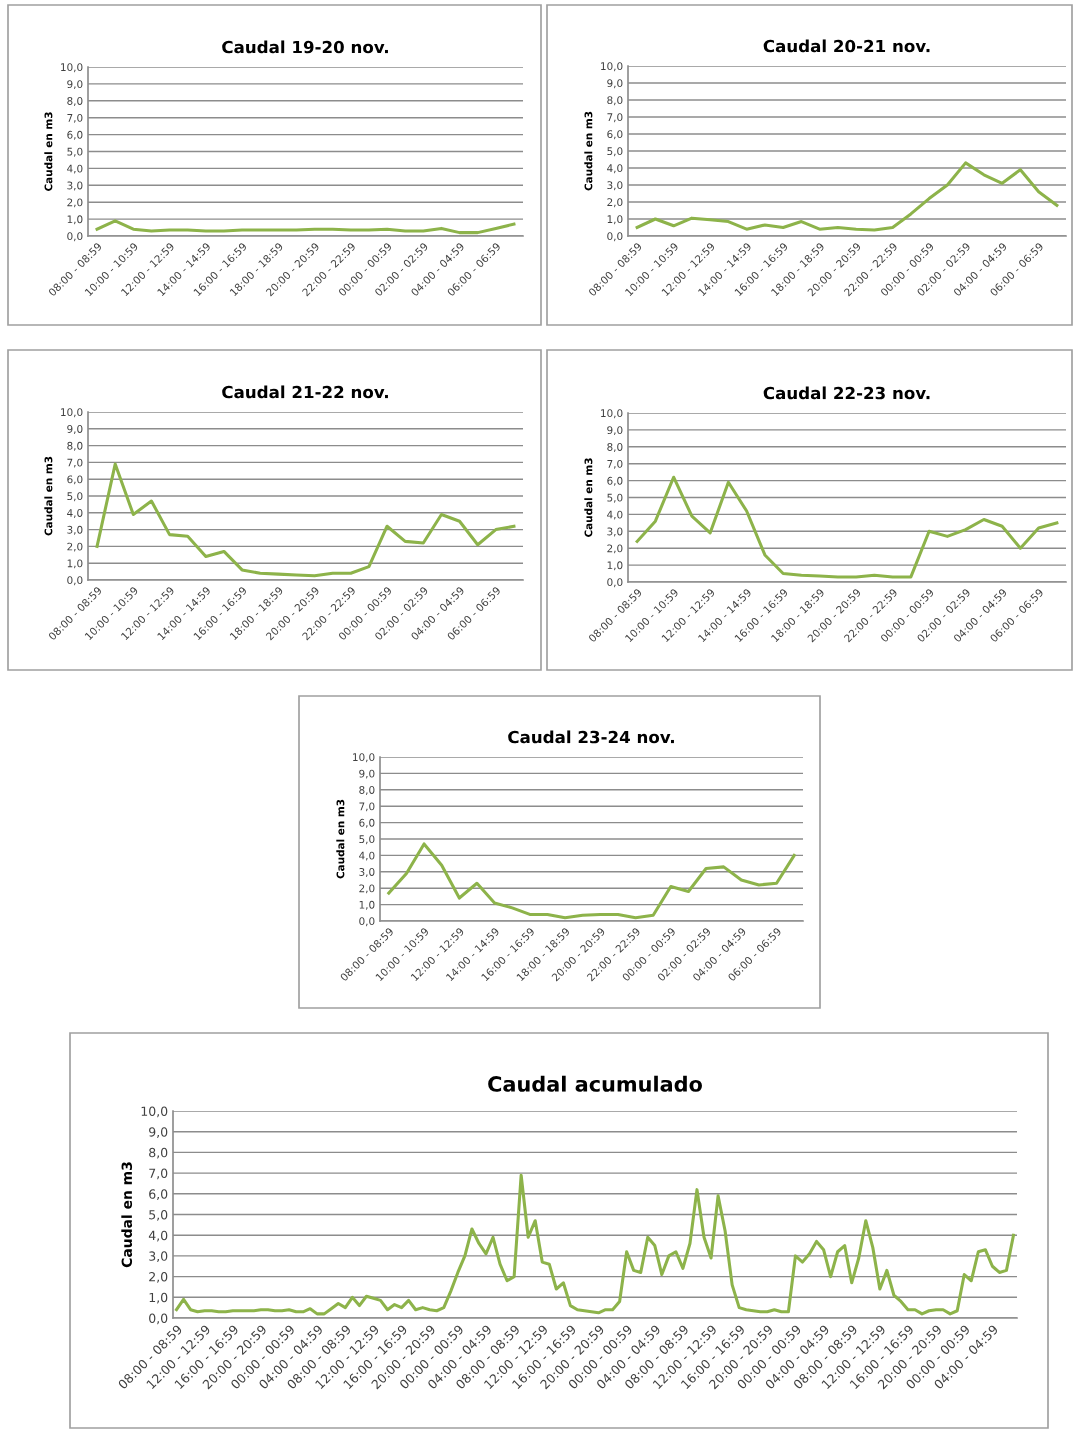  I want to click on chart-title: Caudal 23-24 nov., so click(591, 737).